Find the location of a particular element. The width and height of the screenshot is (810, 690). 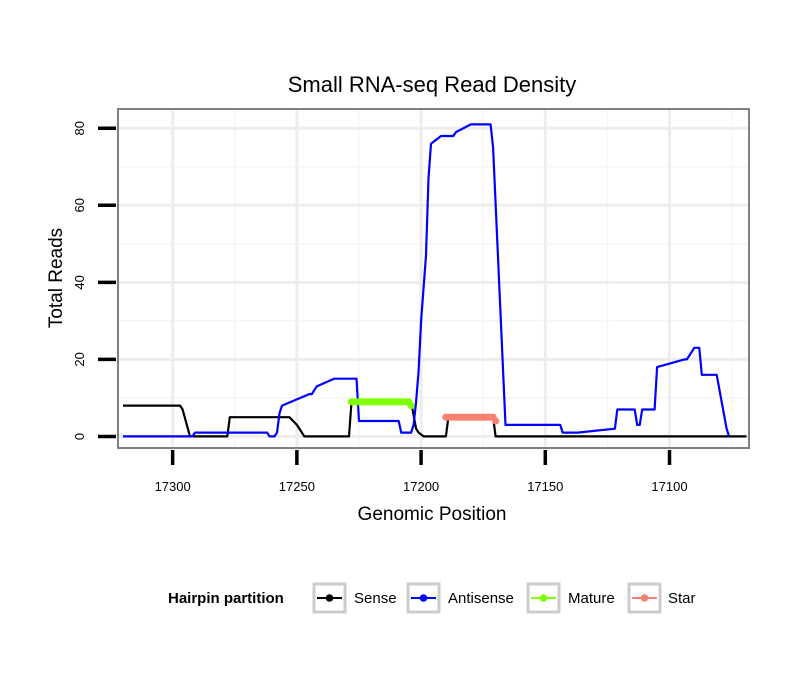

y-tick-label: 40 is located at coordinates (79, 282).